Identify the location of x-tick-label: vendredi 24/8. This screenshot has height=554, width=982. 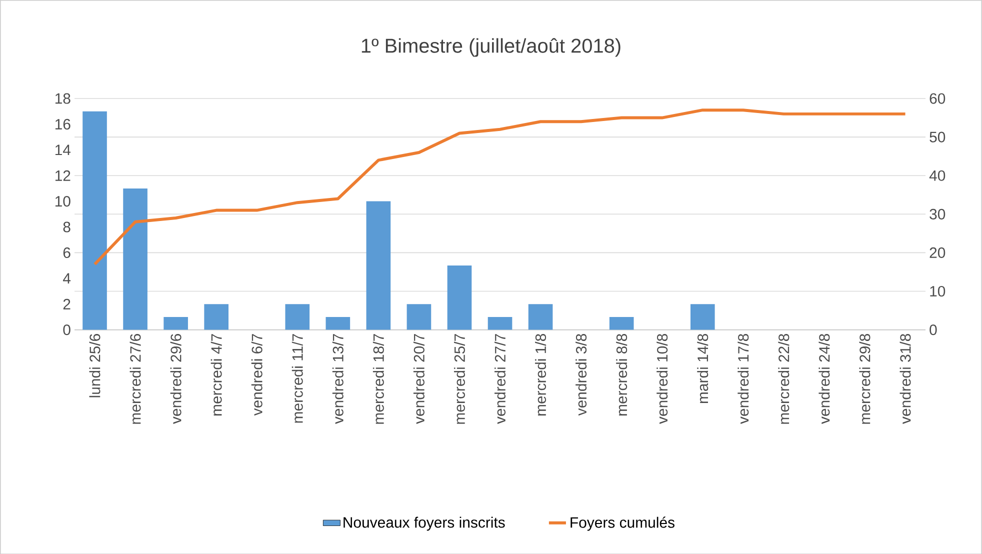
(824, 379).